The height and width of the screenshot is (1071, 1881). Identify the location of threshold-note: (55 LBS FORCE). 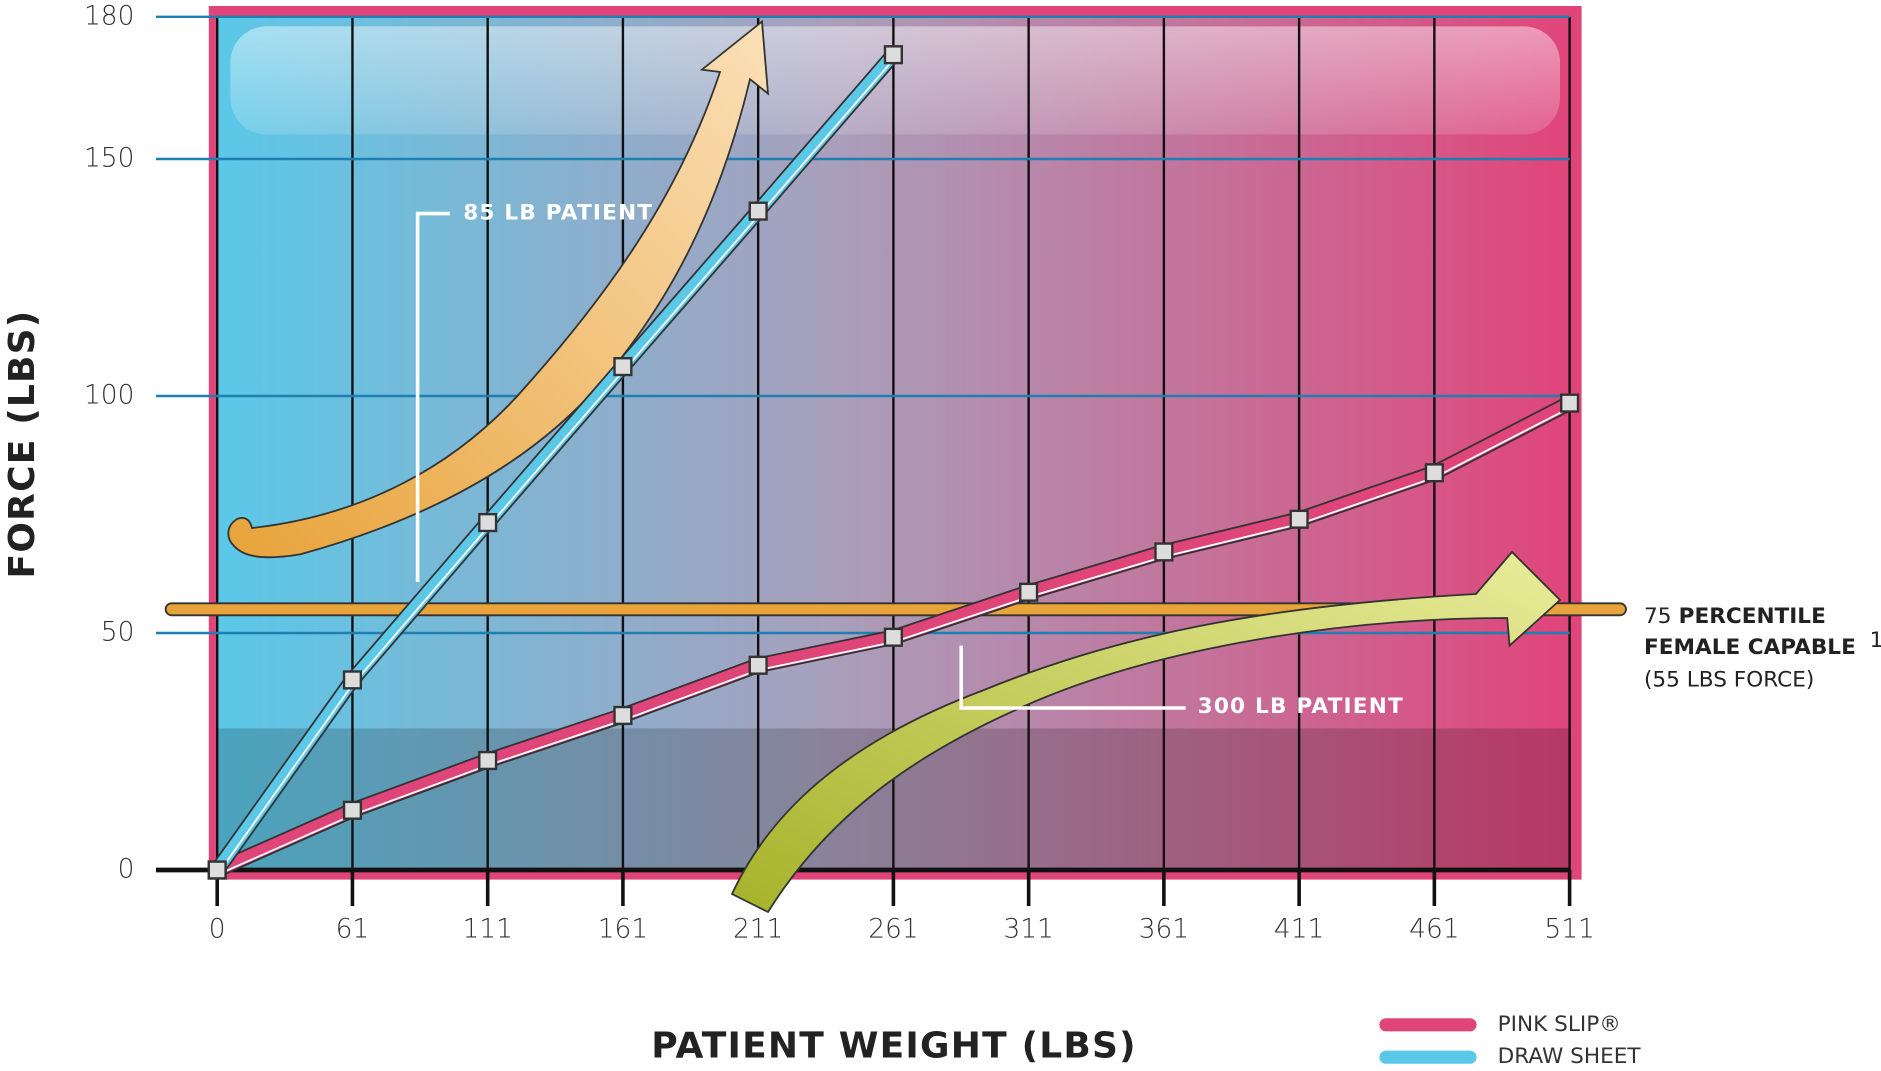
(1729, 679).